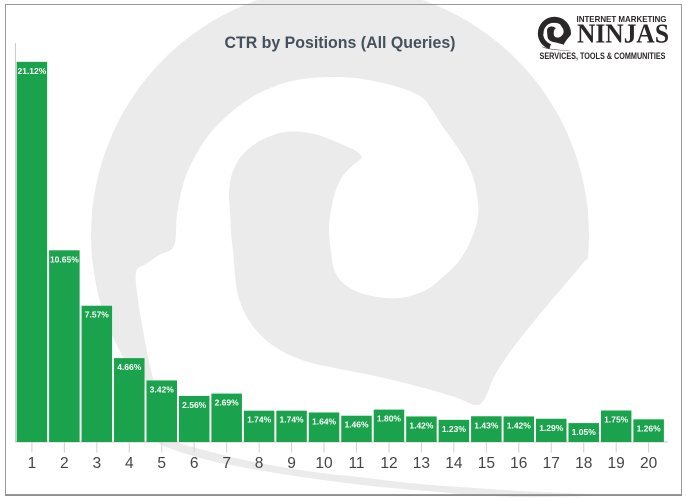 The height and width of the screenshot is (499, 686). Describe the element at coordinates (31, 71) in the screenshot. I see `svg-text: 21.12%` at that location.